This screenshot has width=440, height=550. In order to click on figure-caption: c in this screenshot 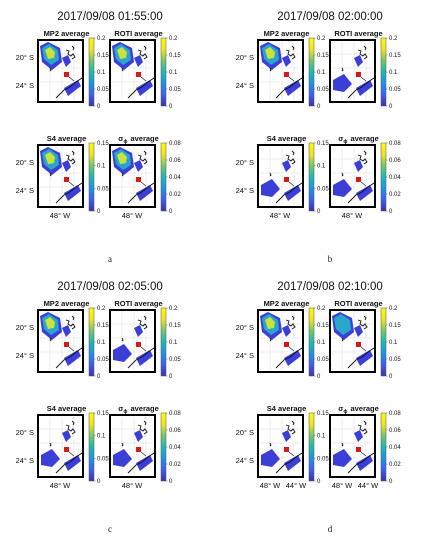, I will do `click(110, 529)`.